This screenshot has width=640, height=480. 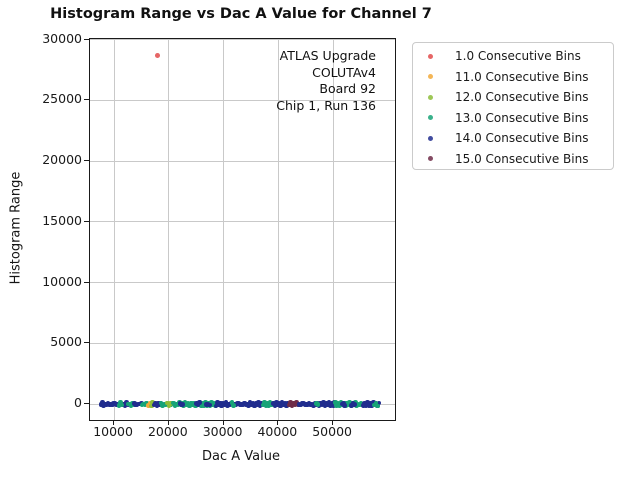 I want to click on x-axis-label: Dac A Value, so click(x=241, y=456).